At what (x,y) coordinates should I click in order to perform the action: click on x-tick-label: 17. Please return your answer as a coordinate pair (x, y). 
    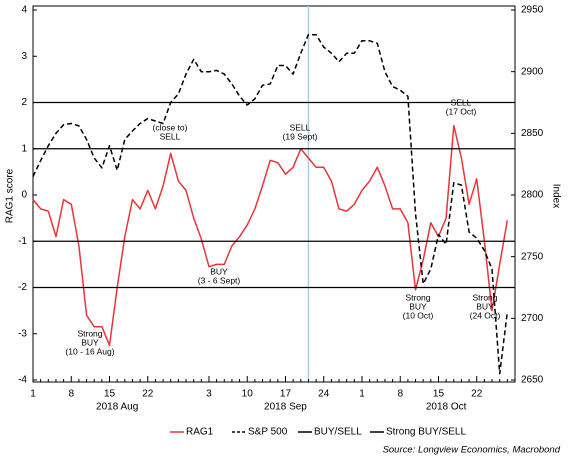
    Looking at the image, I should click on (286, 394).